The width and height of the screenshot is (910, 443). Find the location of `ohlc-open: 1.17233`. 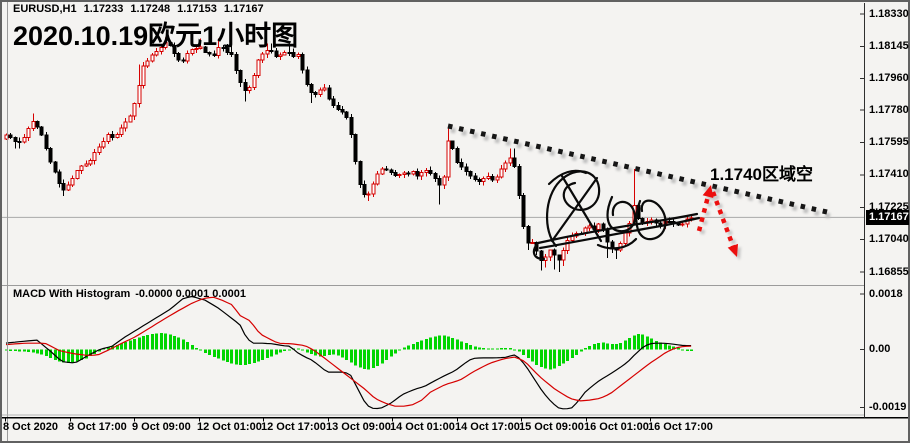

ohlc-open: 1.17233 is located at coordinates (103, 9).